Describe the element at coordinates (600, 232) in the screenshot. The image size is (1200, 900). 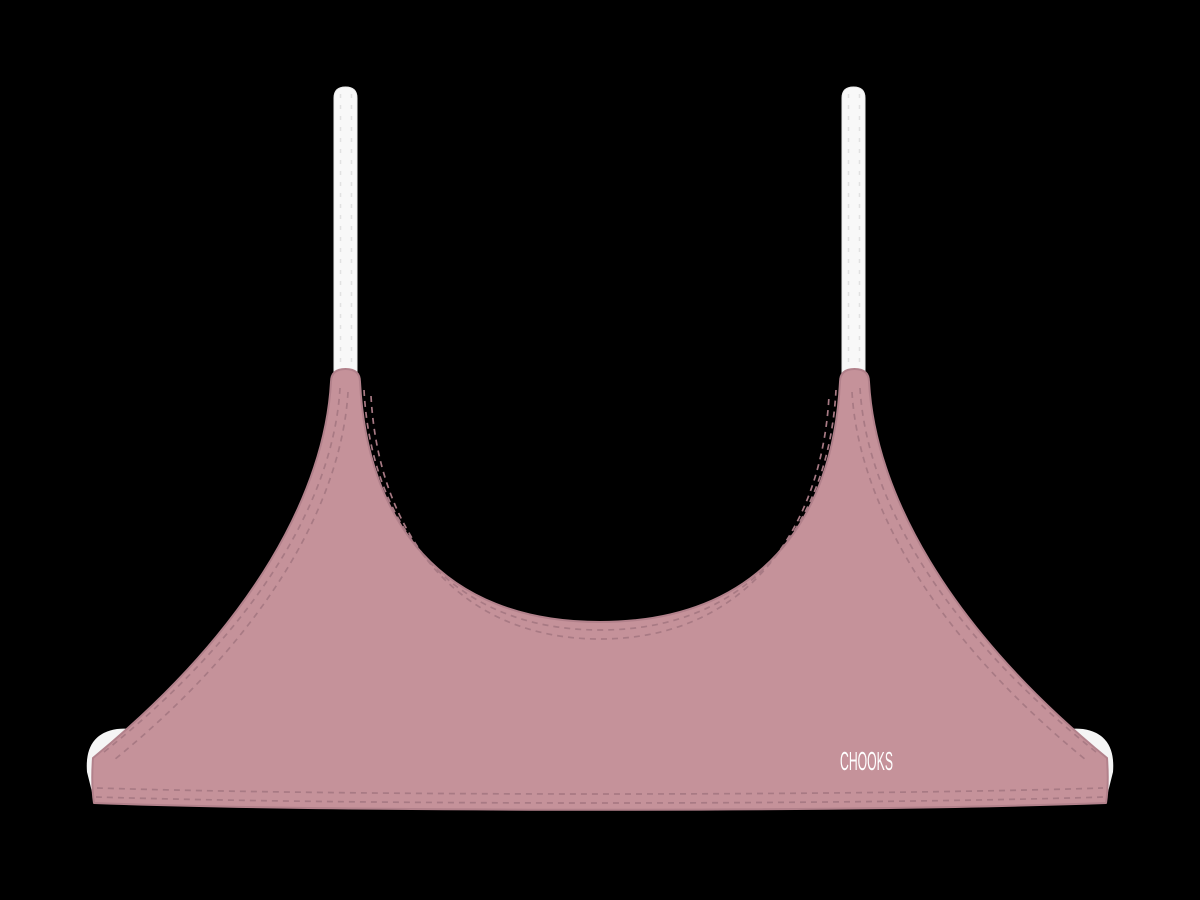
I see `strap-stitching` at that location.